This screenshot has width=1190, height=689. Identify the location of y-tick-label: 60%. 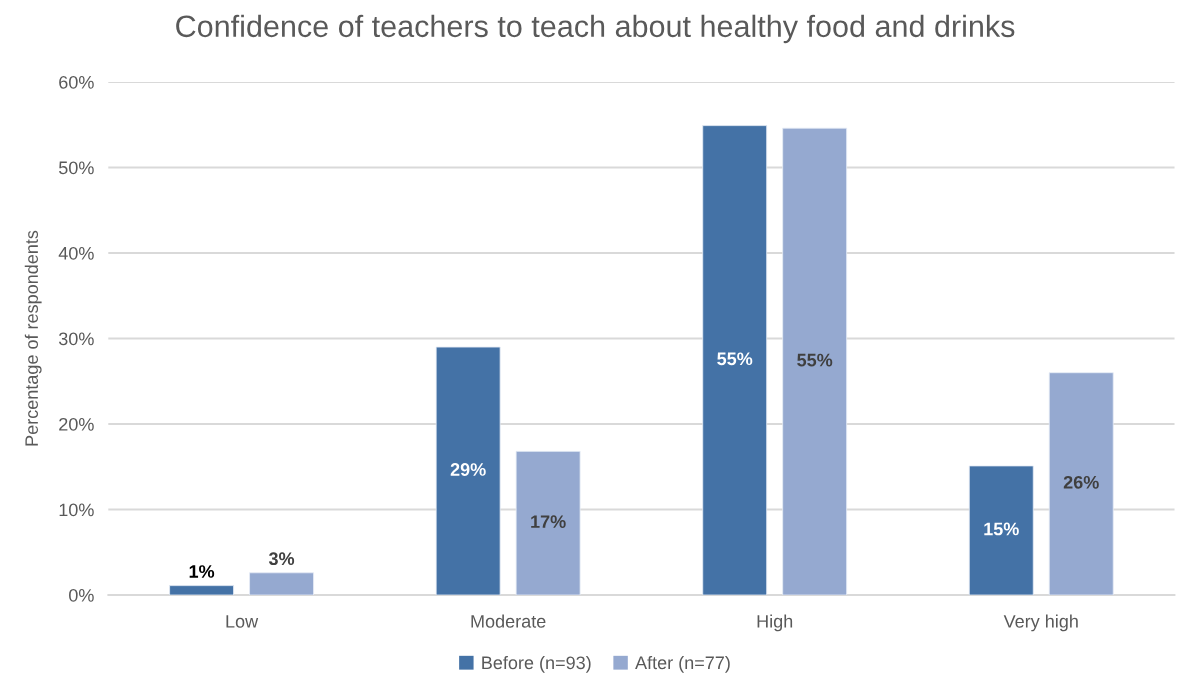
(76, 82).